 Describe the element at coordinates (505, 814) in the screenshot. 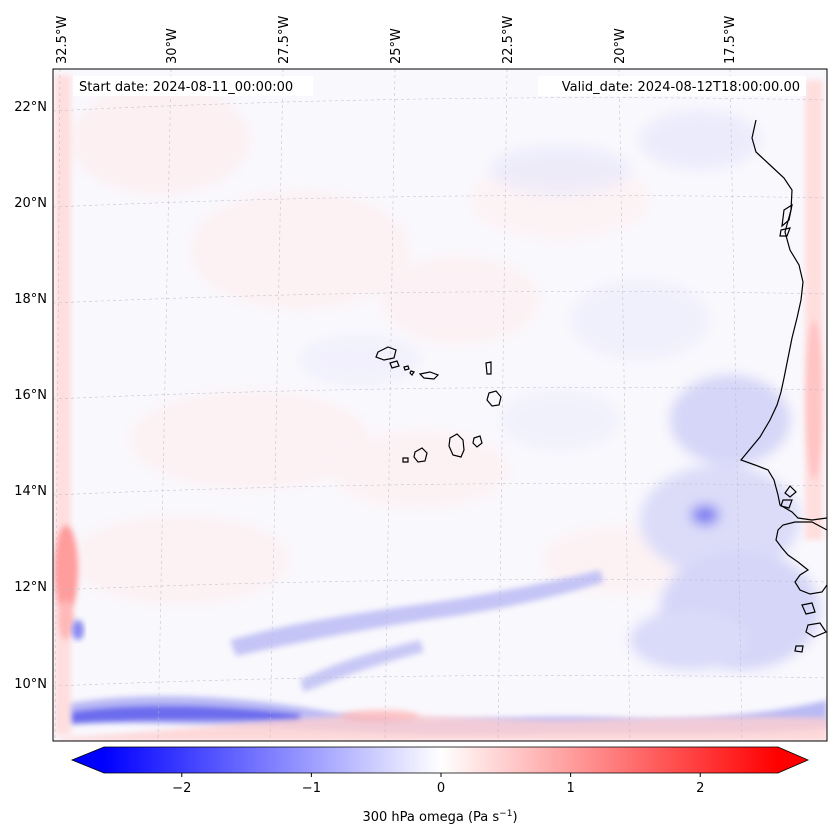

I see `colorbar-label-exponent: −1` at that location.